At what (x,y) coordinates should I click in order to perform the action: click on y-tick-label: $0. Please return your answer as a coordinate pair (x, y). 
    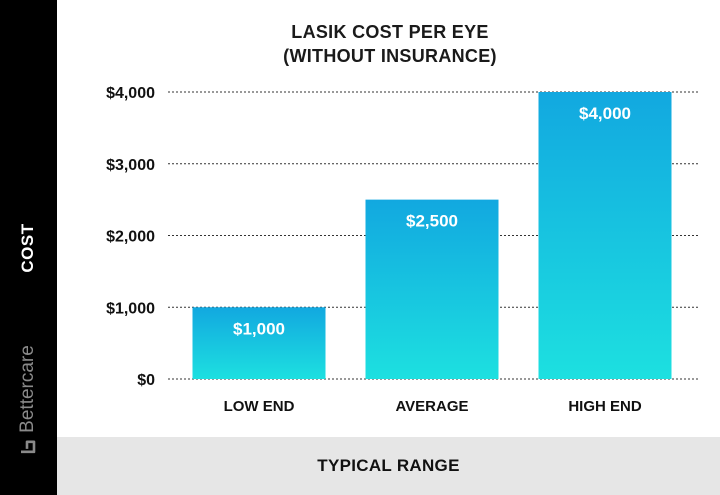
    Looking at the image, I should click on (146, 380).